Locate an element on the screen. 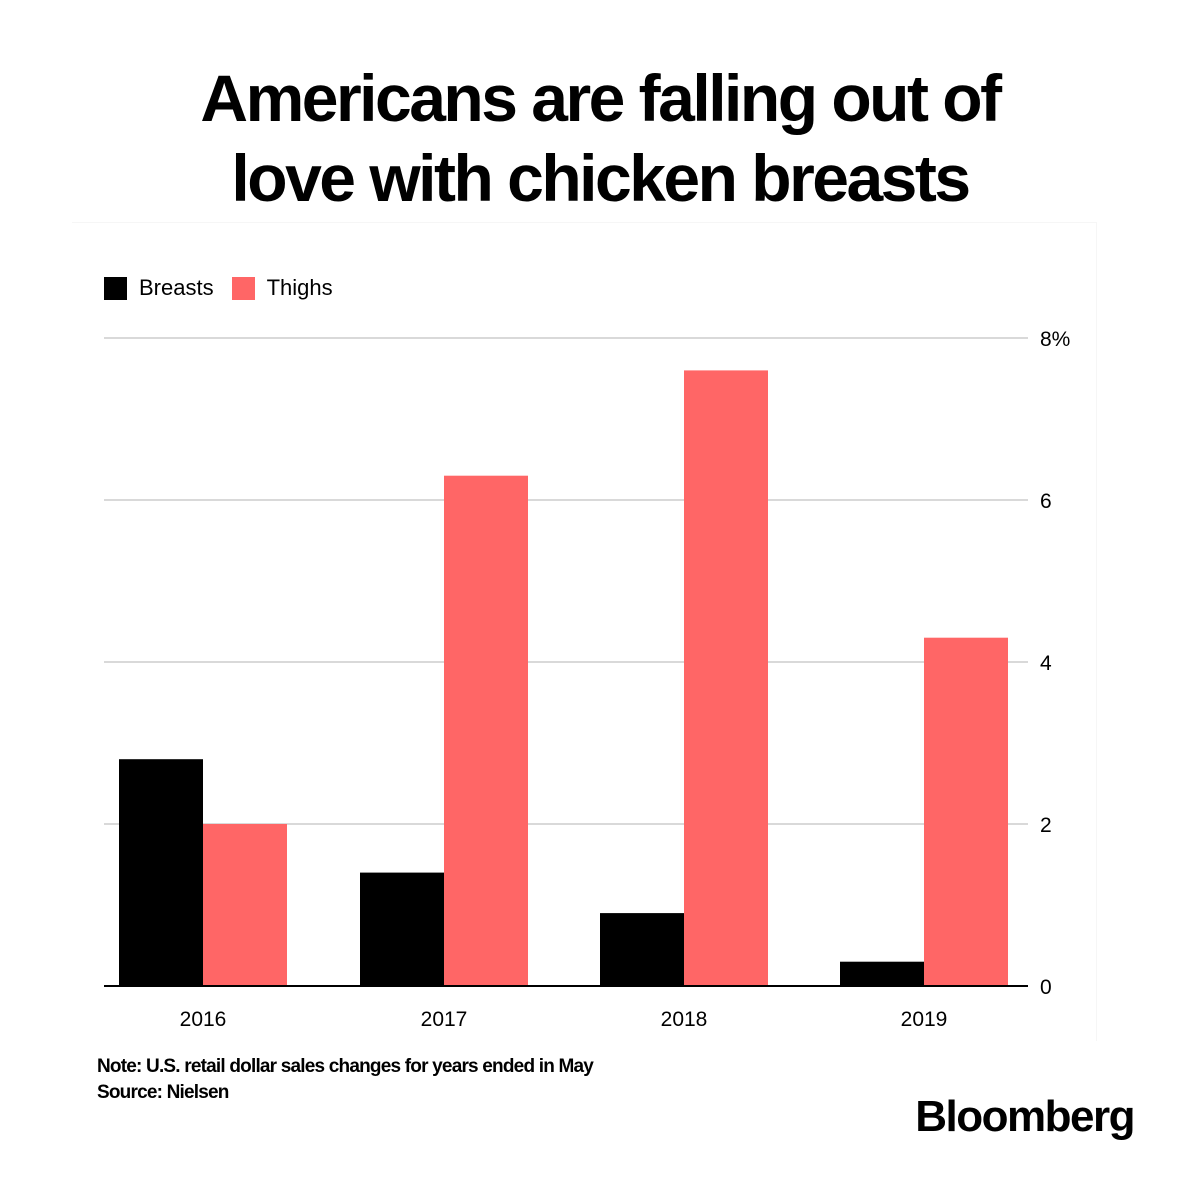 The image size is (1200, 1200). bar-breasts-2016 is located at coordinates (161, 872).